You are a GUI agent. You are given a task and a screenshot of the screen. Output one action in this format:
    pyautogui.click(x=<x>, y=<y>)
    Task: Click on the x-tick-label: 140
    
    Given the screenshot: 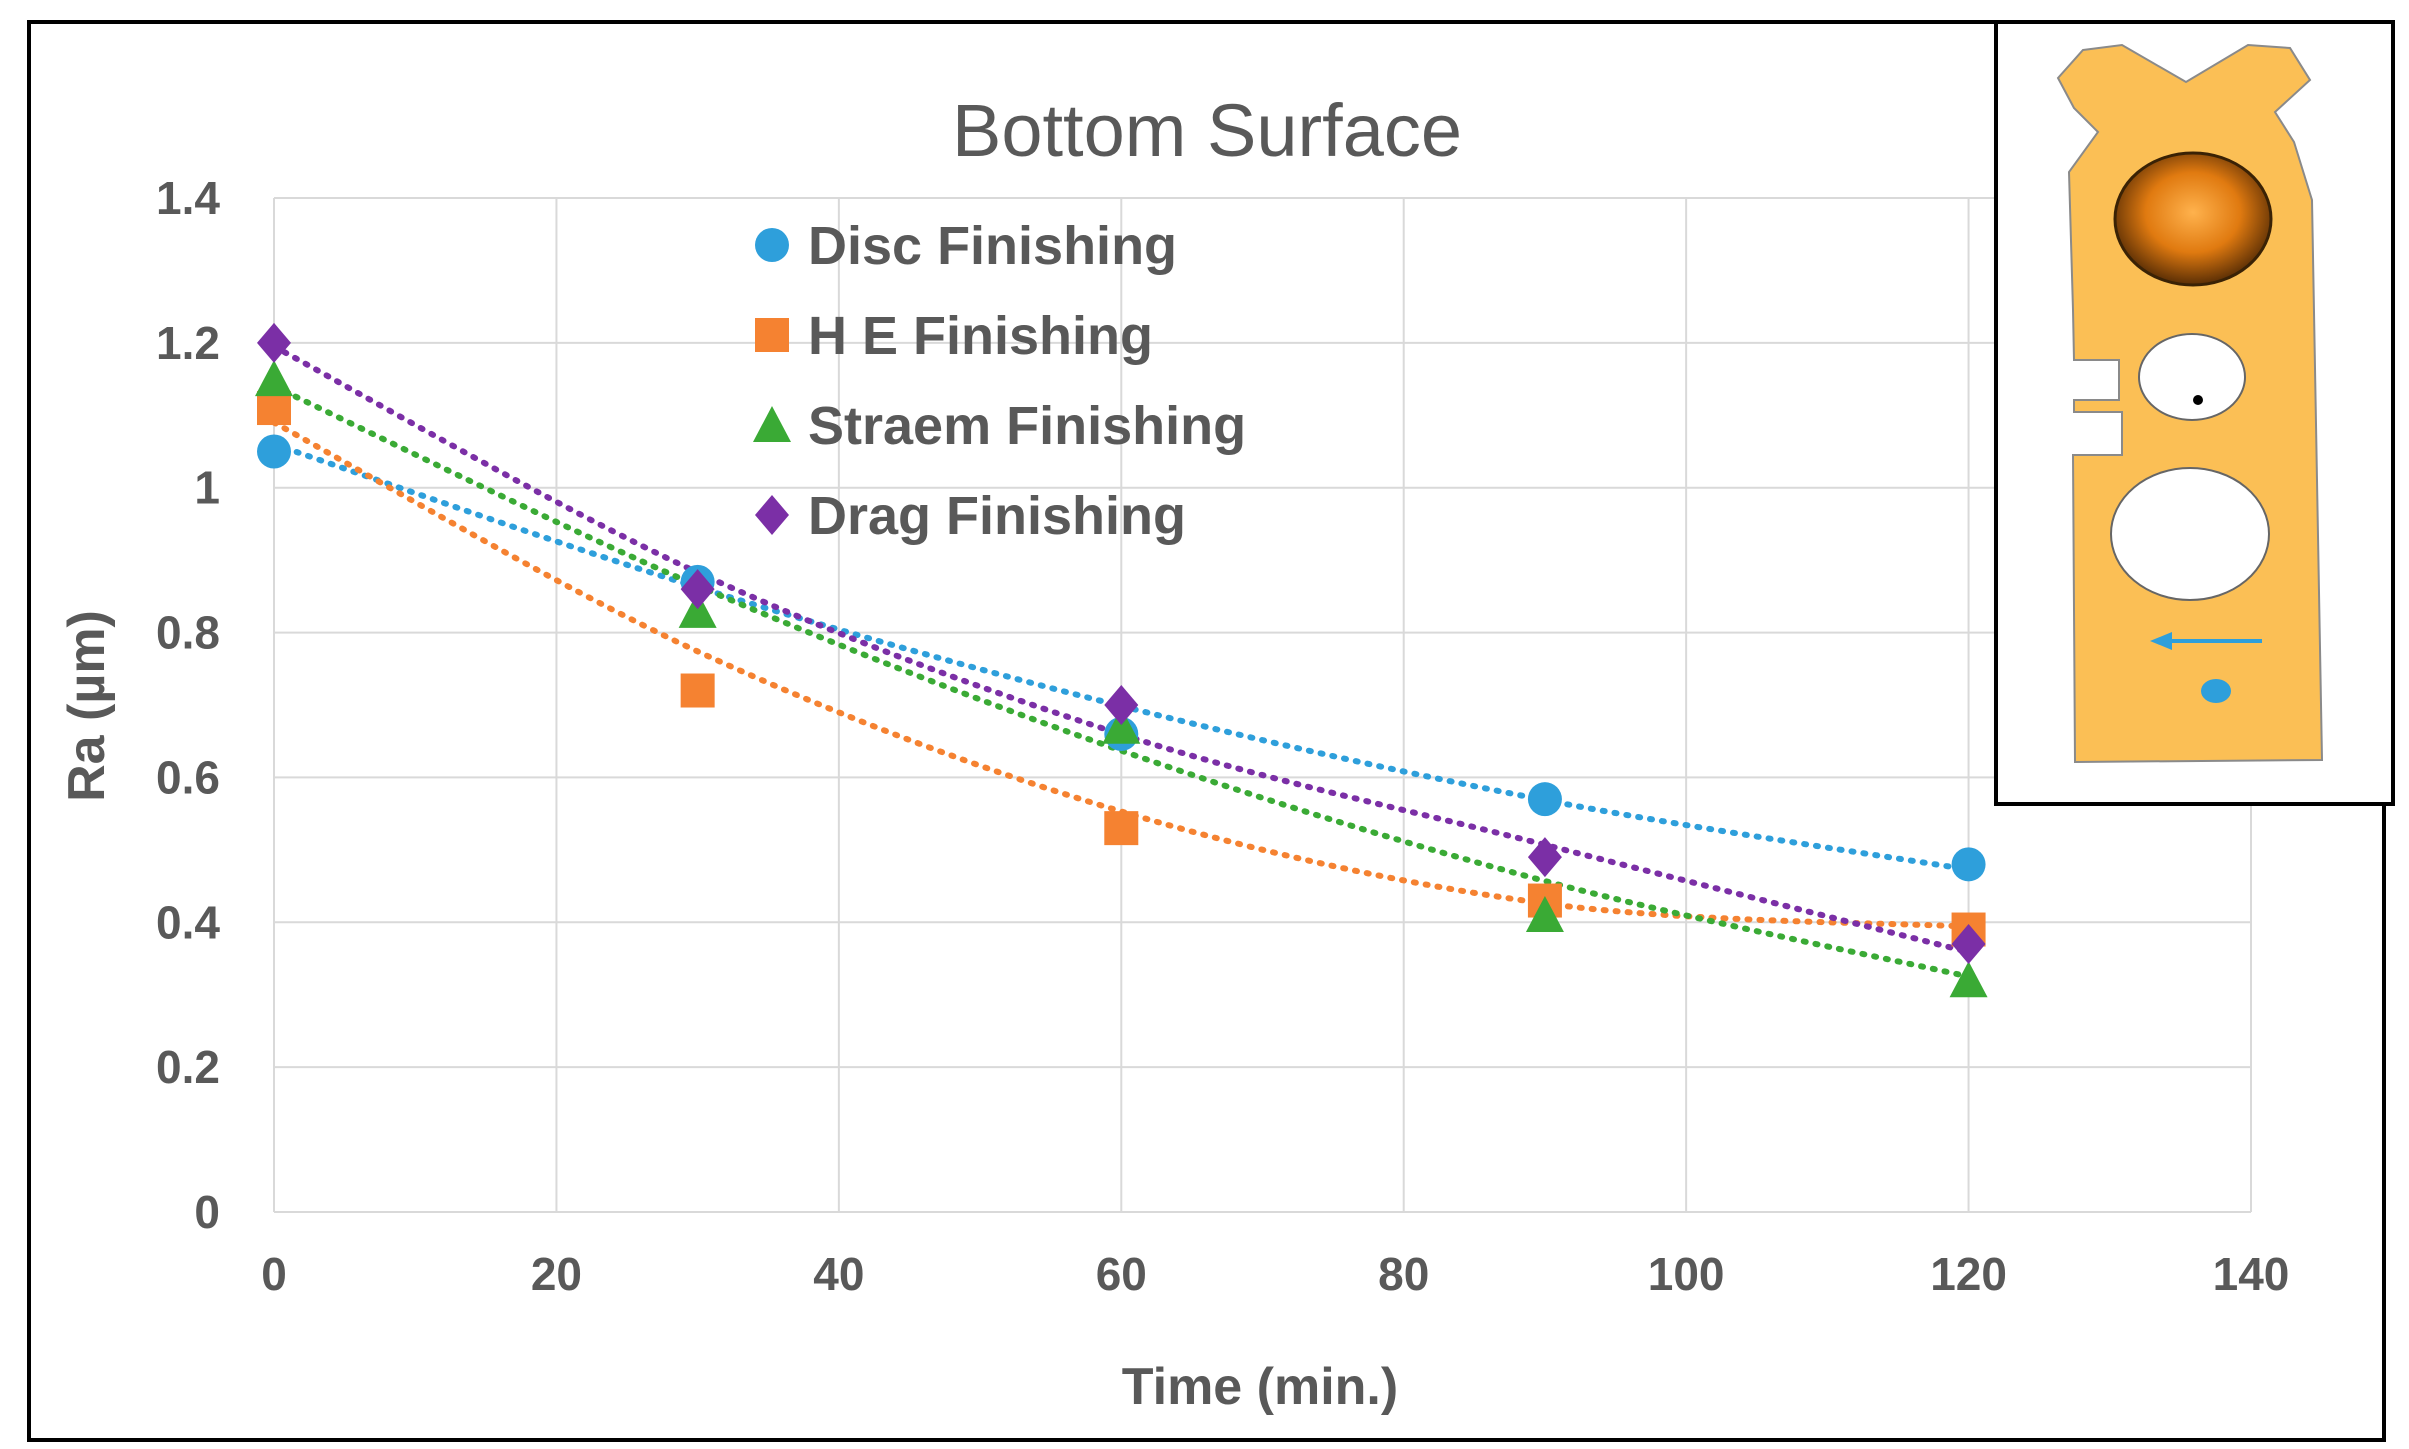 What is the action you would take?
    pyautogui.click(x=2251, y=1274)
    